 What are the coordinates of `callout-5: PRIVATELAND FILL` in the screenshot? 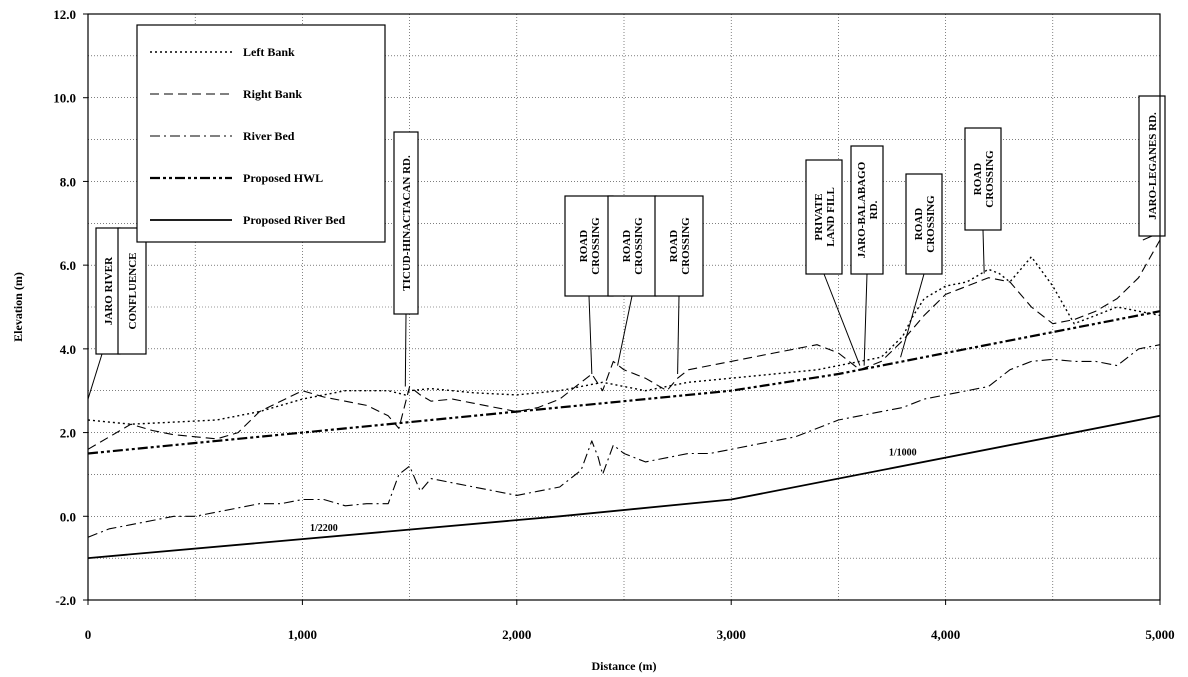 It's located at (824, 217).